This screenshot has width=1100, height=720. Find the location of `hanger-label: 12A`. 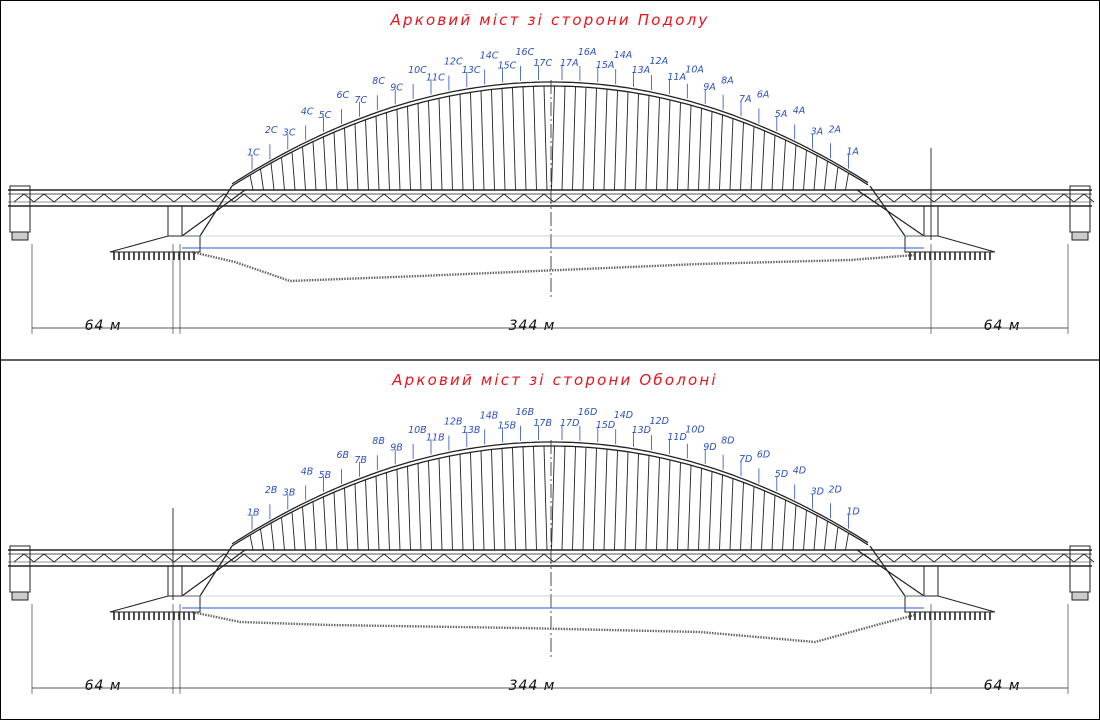

hanger-label: 12A is located at coordinates (659, 61).